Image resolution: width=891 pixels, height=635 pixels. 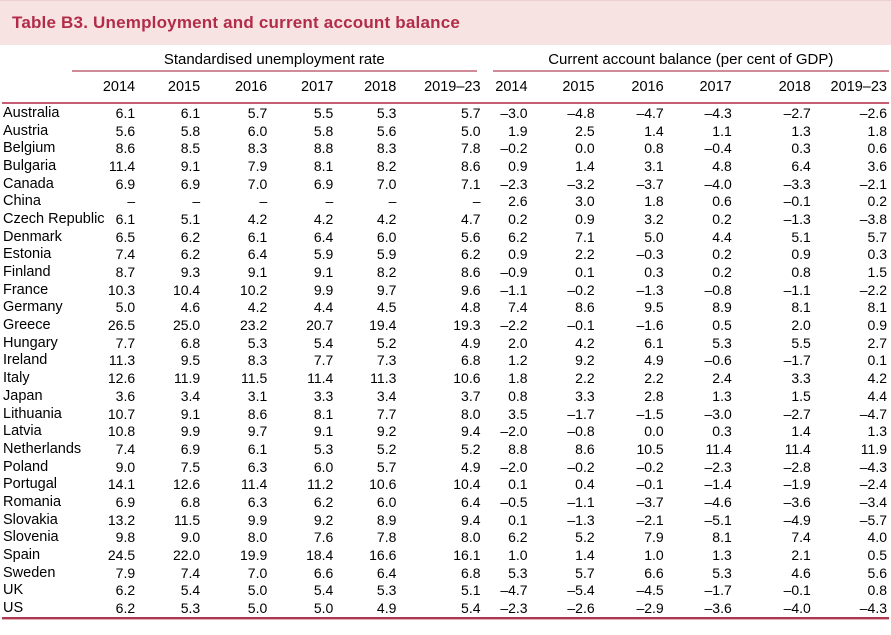 I want to click on value-cell: 6.3, so click(x=257, y=466).